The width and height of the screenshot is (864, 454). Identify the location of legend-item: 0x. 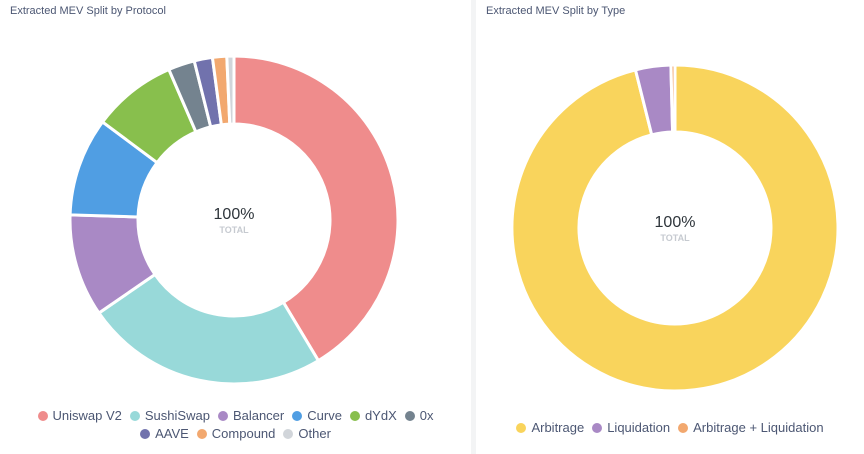
(419, 416).